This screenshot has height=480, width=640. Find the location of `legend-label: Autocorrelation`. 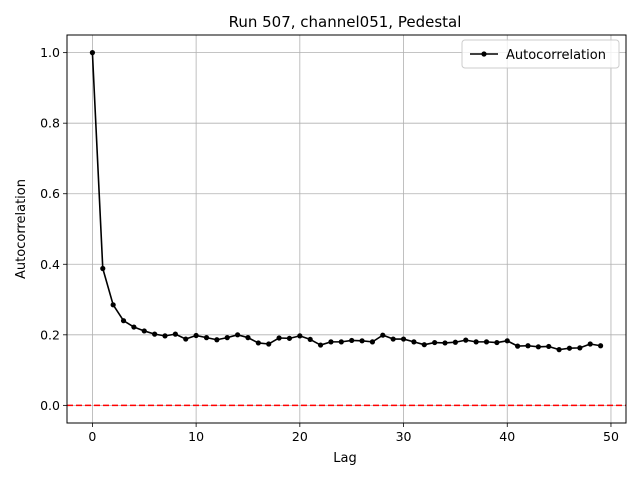

legend-label: Autocorrelation is located at coordinates (556, 55).